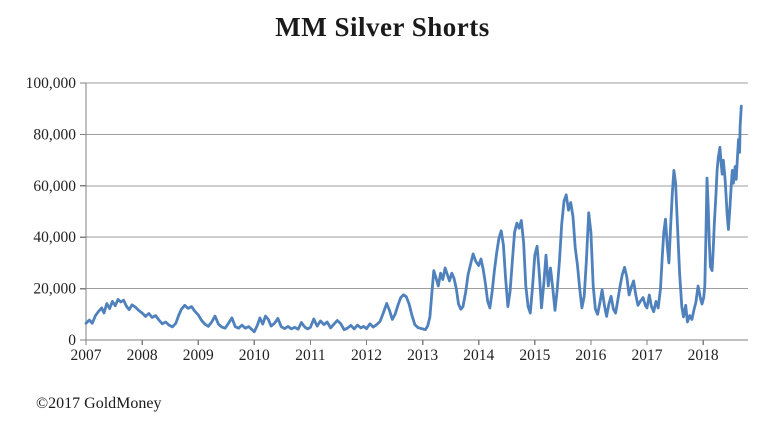 This screenshot has height=430, width=765. What do you see at coordinates (54, 134) in the screenshot?
I see `y-tick-label: 80,000` at bounding box center [54, 134].